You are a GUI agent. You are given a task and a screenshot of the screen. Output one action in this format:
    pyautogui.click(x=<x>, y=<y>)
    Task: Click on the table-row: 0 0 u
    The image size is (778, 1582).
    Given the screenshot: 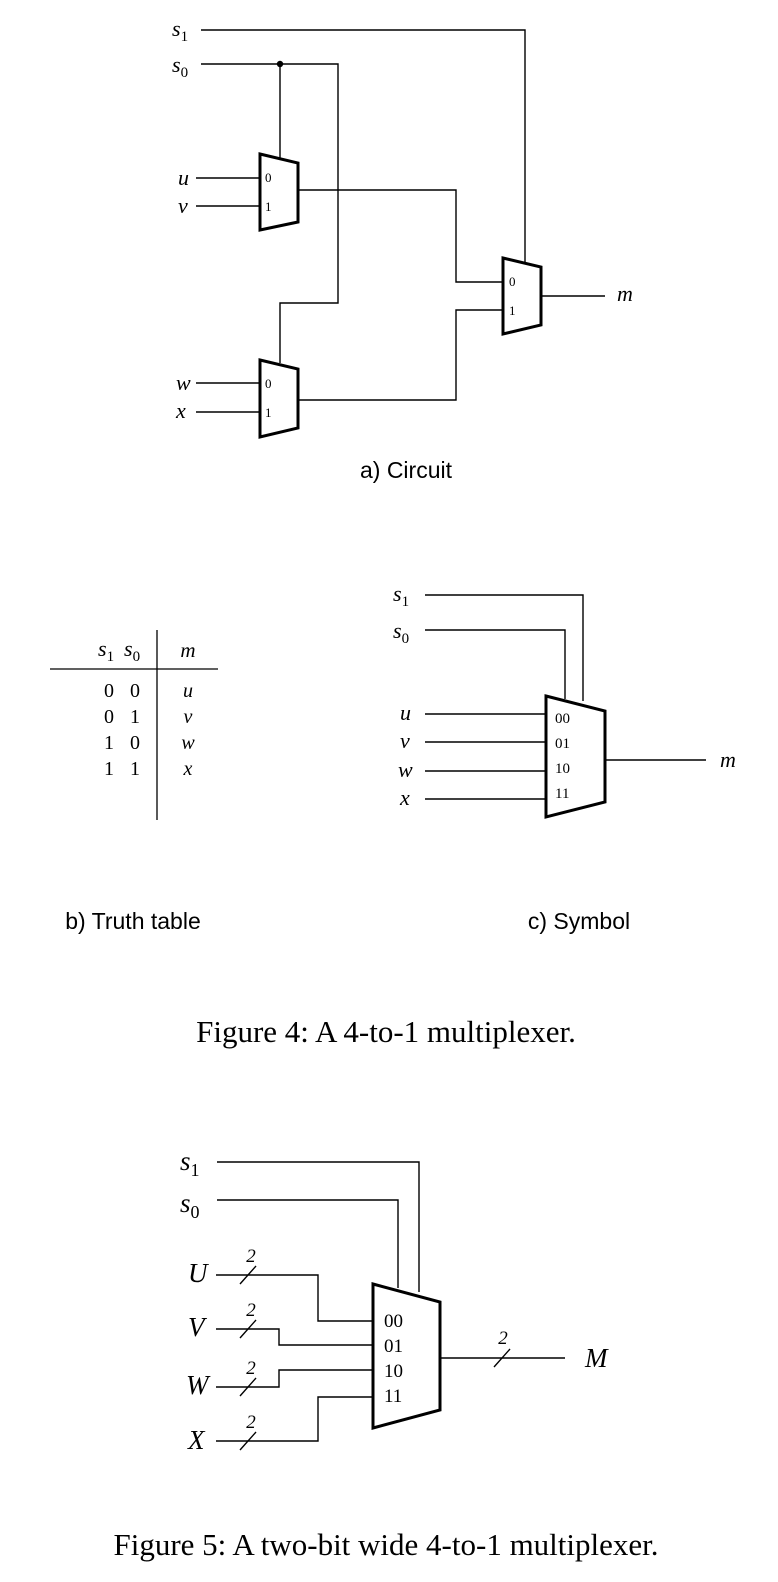 What is the action you would take?
    pyautogui.click(x=148, y=691)
    